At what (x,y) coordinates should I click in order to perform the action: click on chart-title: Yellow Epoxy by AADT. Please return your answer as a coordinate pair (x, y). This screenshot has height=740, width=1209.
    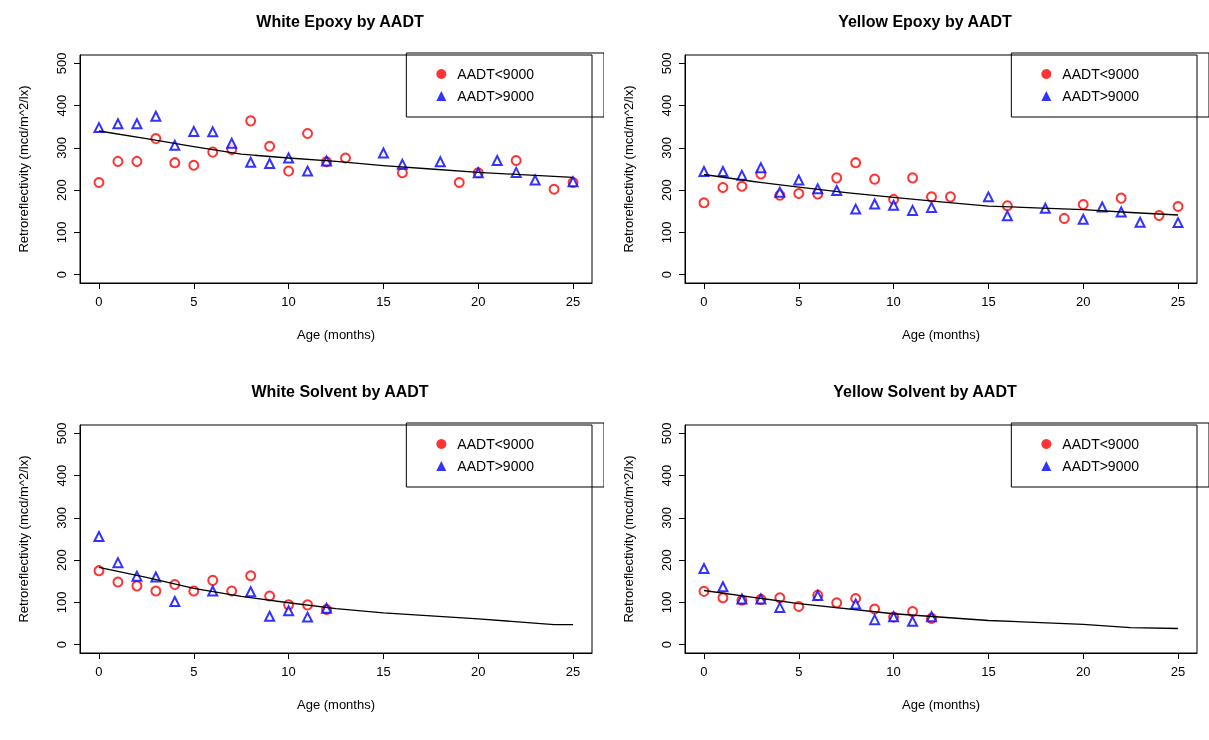
    Looking at the image, I should click on (925, 21).